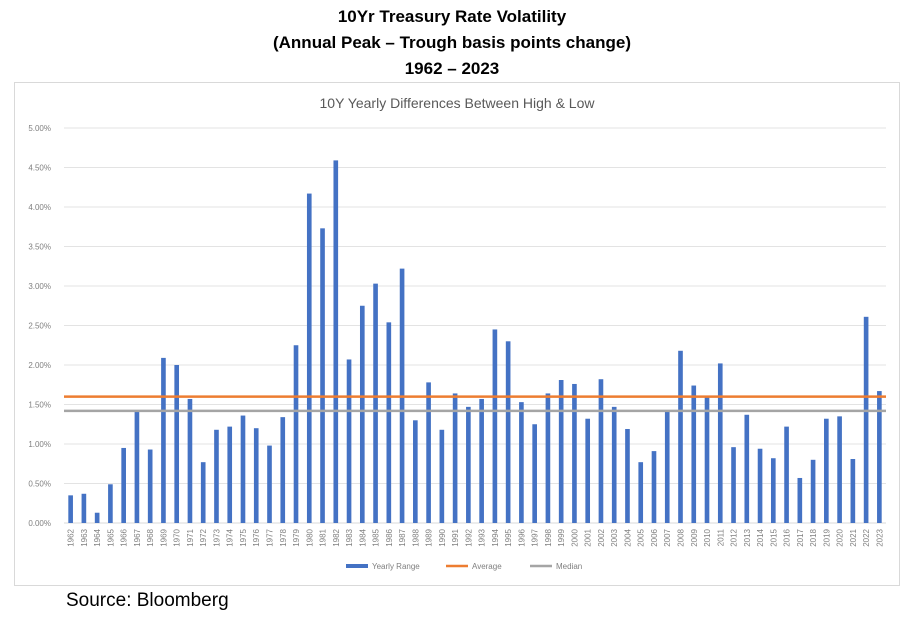 The height and width of the screenshot is (626, 904). I want to click on x-tick-label: 2010, so click(707, 537).